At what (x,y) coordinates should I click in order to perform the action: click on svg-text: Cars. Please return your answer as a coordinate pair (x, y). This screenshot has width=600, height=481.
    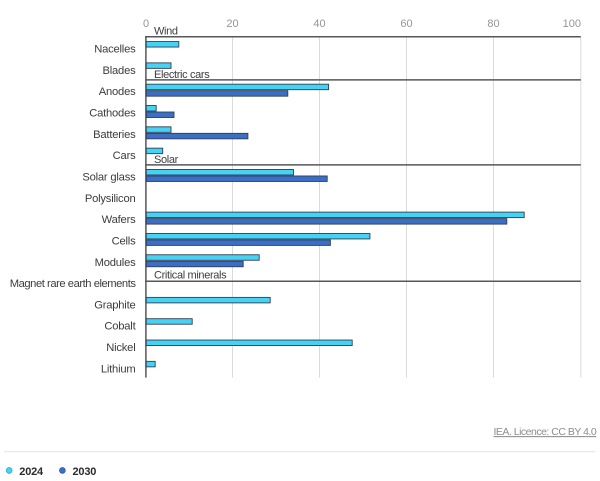
    Looking at the image, I should click on (124, 156).